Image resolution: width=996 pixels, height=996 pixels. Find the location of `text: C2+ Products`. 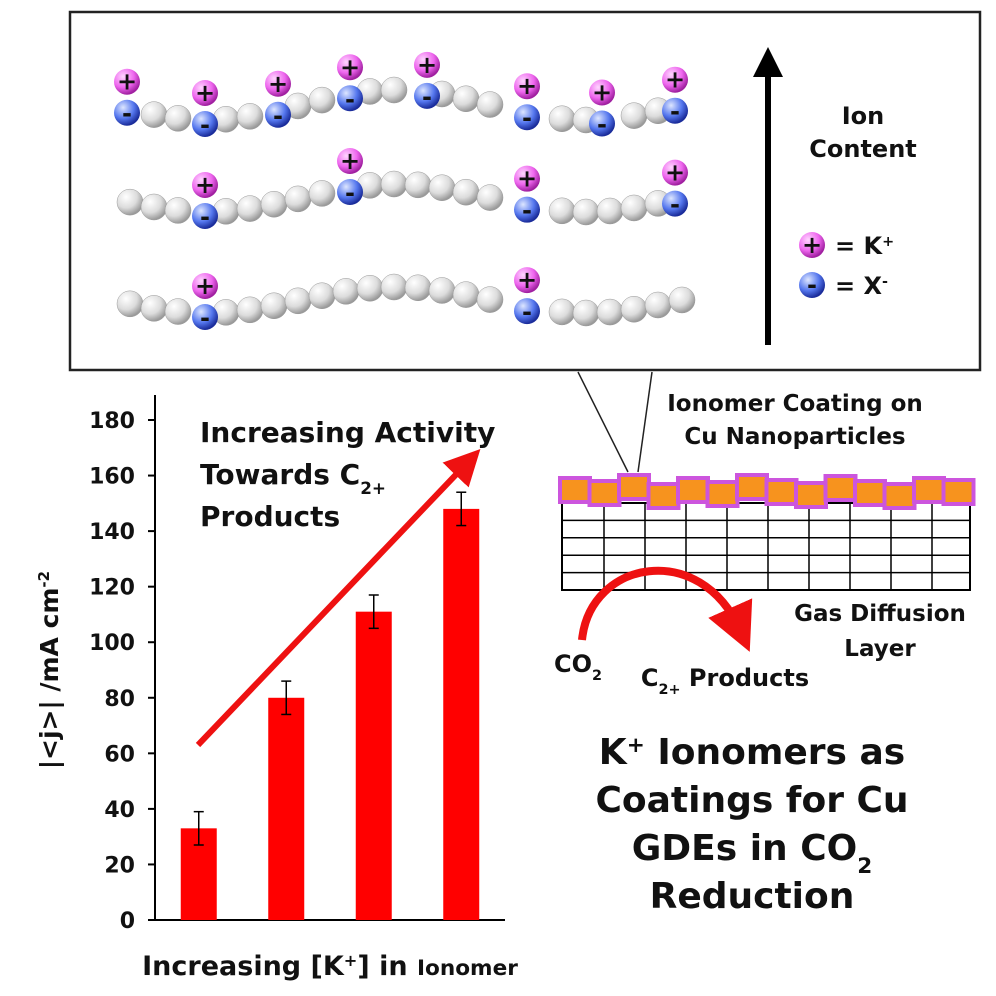

text: C2+ Products is located at coordinates (725, 681).